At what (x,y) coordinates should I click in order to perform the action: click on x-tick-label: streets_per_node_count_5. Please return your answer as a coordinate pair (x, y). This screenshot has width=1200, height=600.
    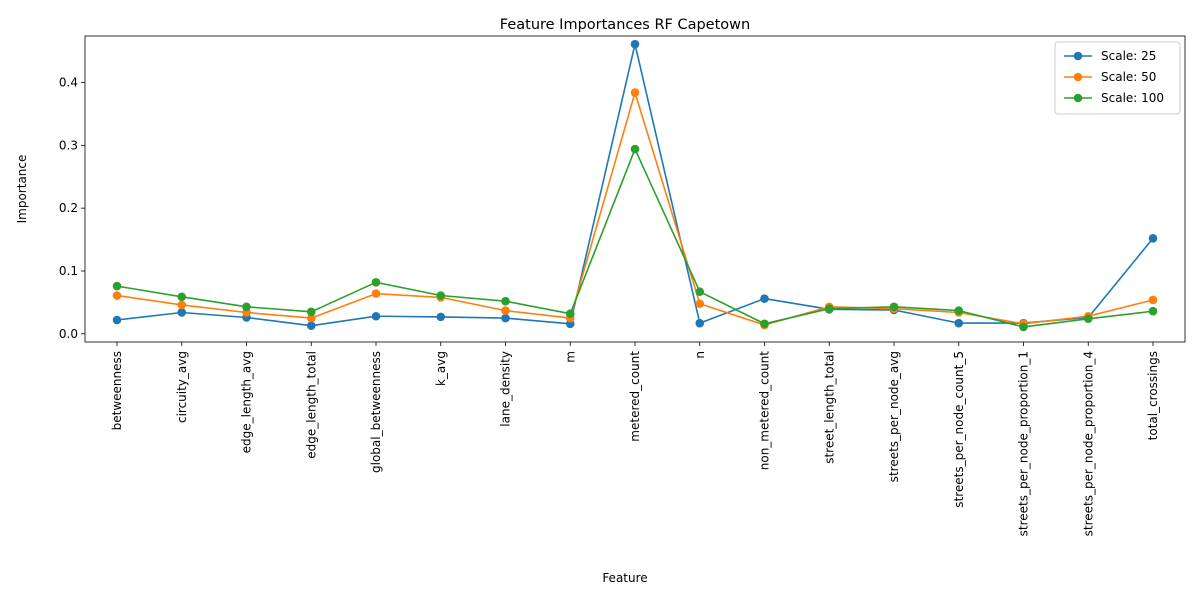
    Looking at the image, I should click on (959, 429).